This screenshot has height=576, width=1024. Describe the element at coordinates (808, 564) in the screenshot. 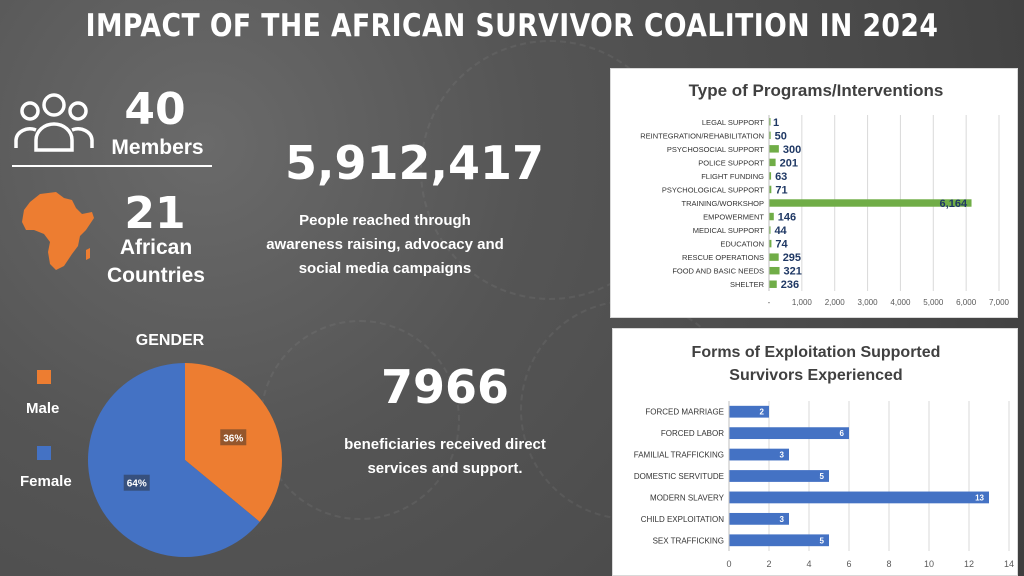

I see `x-tick-label: 4` at that location.